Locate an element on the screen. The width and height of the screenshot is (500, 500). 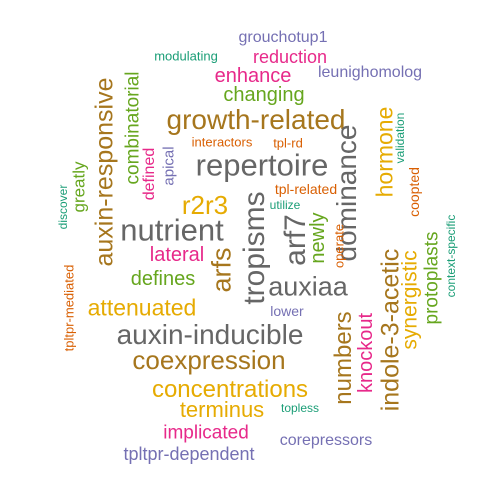
word: enhance is located at coordinates (253, 76).